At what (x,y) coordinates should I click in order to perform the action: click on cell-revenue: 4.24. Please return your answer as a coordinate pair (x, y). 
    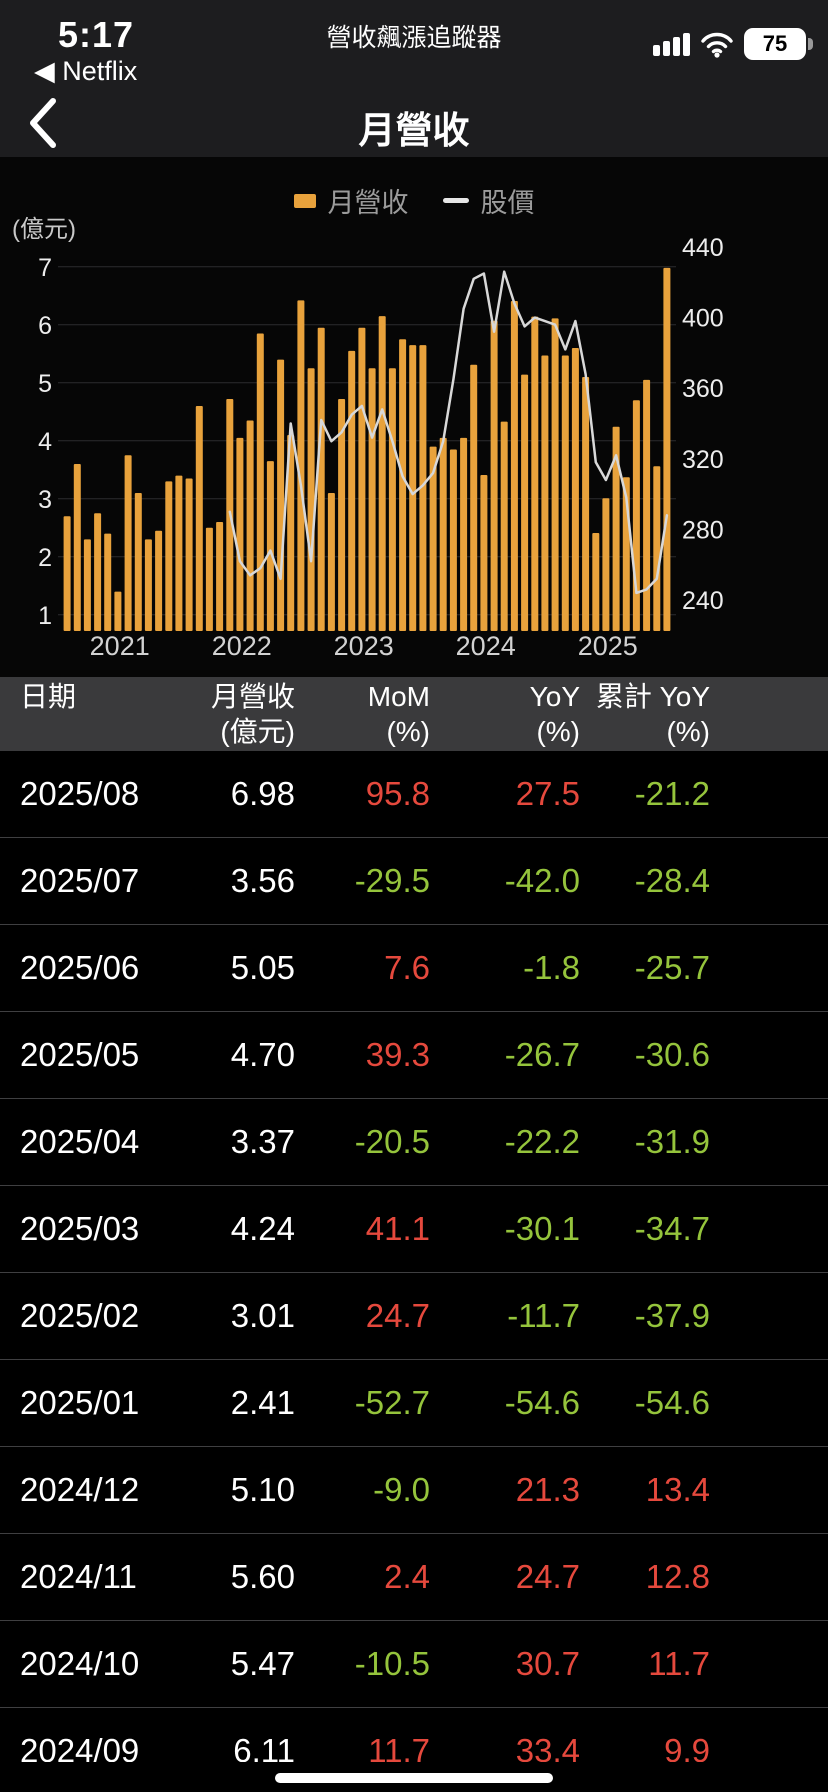
    Looking at the image, I should click on (262, 1228).